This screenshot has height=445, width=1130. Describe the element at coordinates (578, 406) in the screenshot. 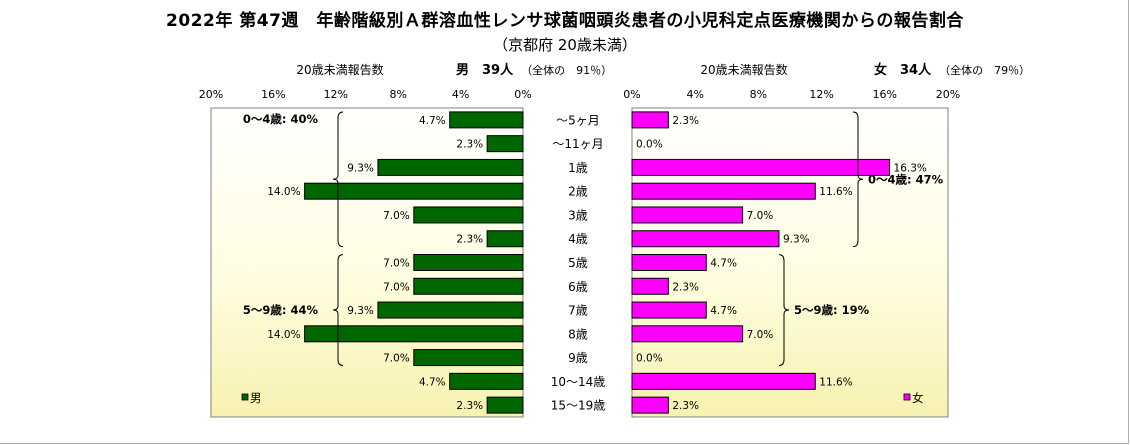

I see `category-label: 15～19歳` at that location.